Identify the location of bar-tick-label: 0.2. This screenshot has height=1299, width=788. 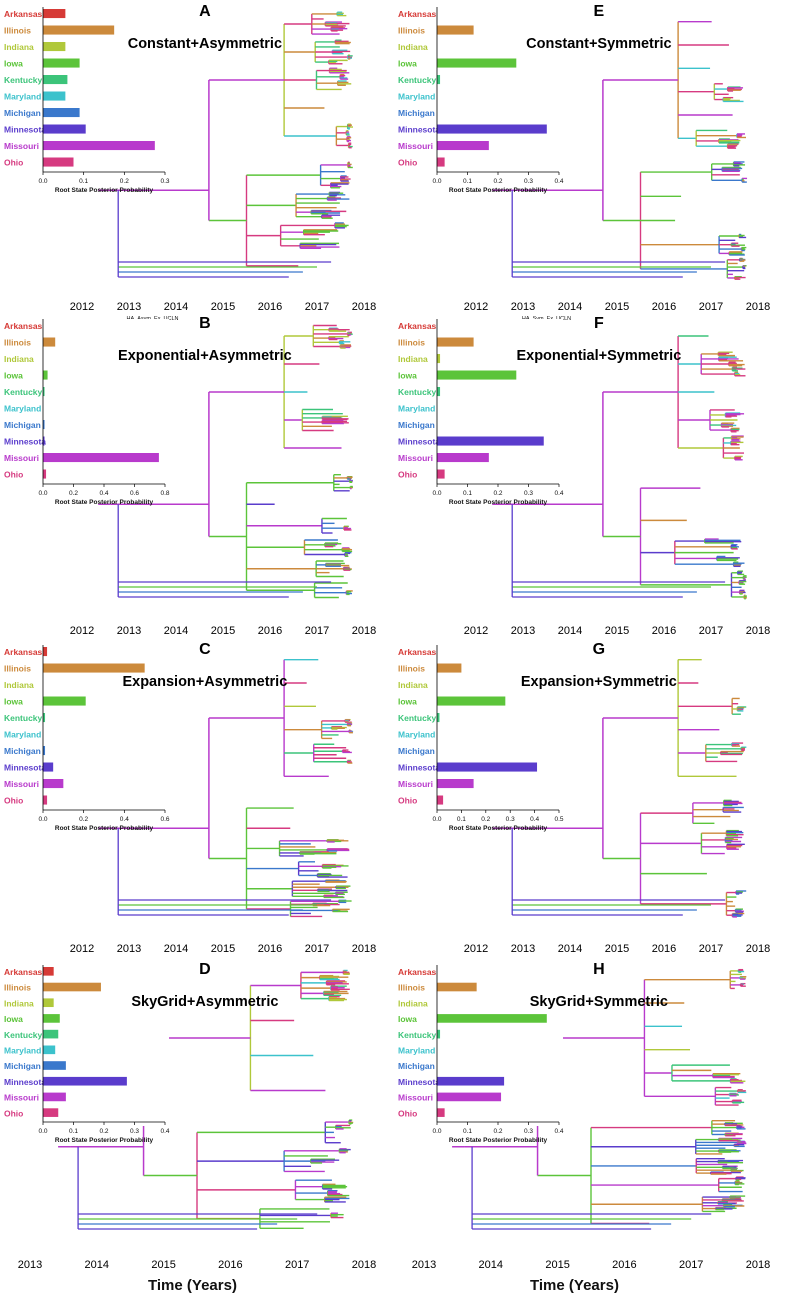
(497, 493).